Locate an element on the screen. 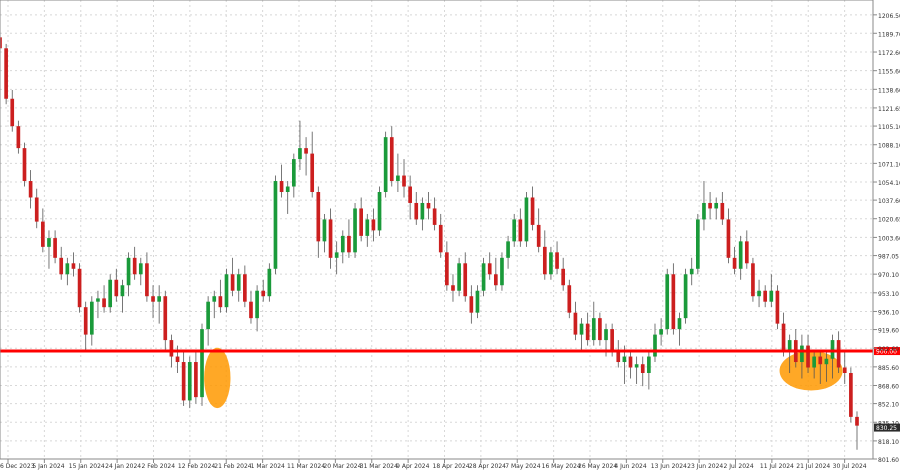 This screenshot has width=900, height=476. y-tick-label: 1189.70 is located at coordinates (889, 34).